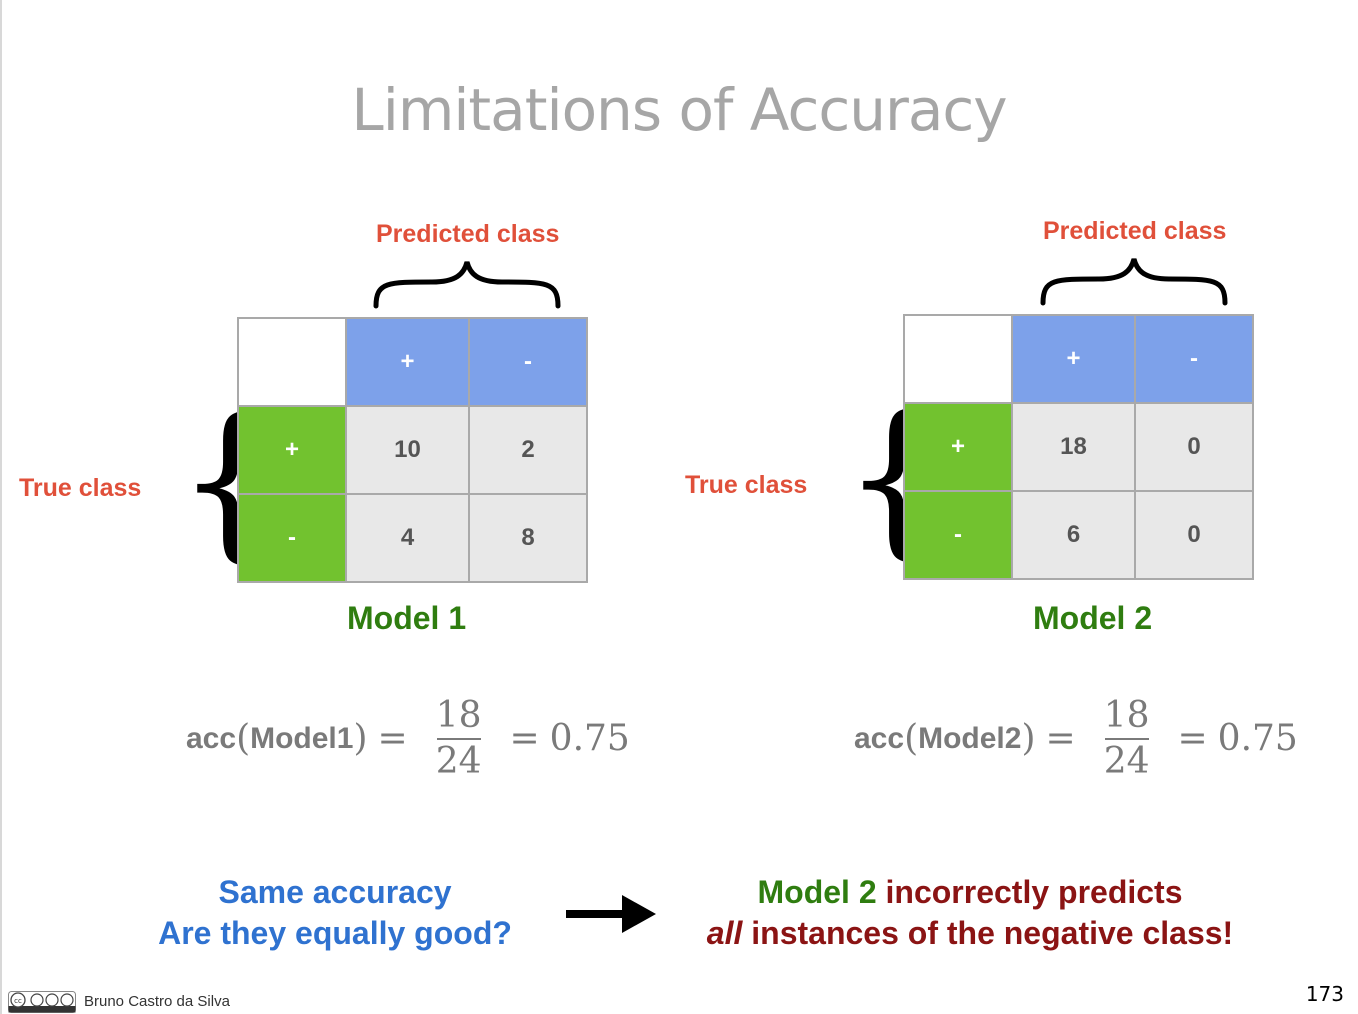  Describe the element at coordinates (1194, 535) in the screenshot. I see `cell-true-negative: 0` at that location.